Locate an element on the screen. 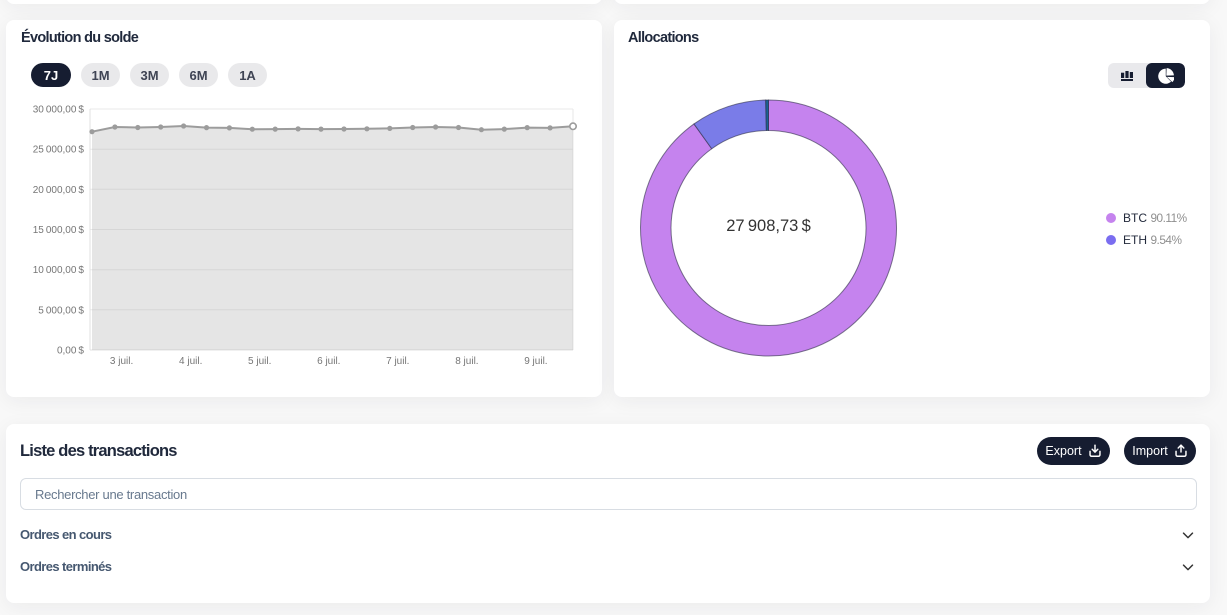 The width and height of the screenshot is (1227, 615). svg-text: 7 juil. is located at coordinates (397, 361).